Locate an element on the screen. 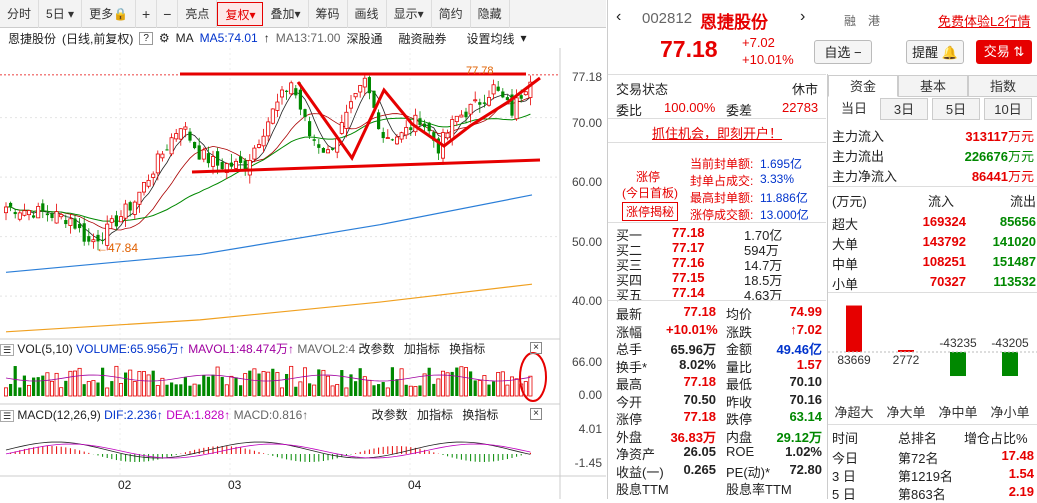 The image size is (1037, 503). fund-row-in: 143792 is located at coordinates (944, 241).